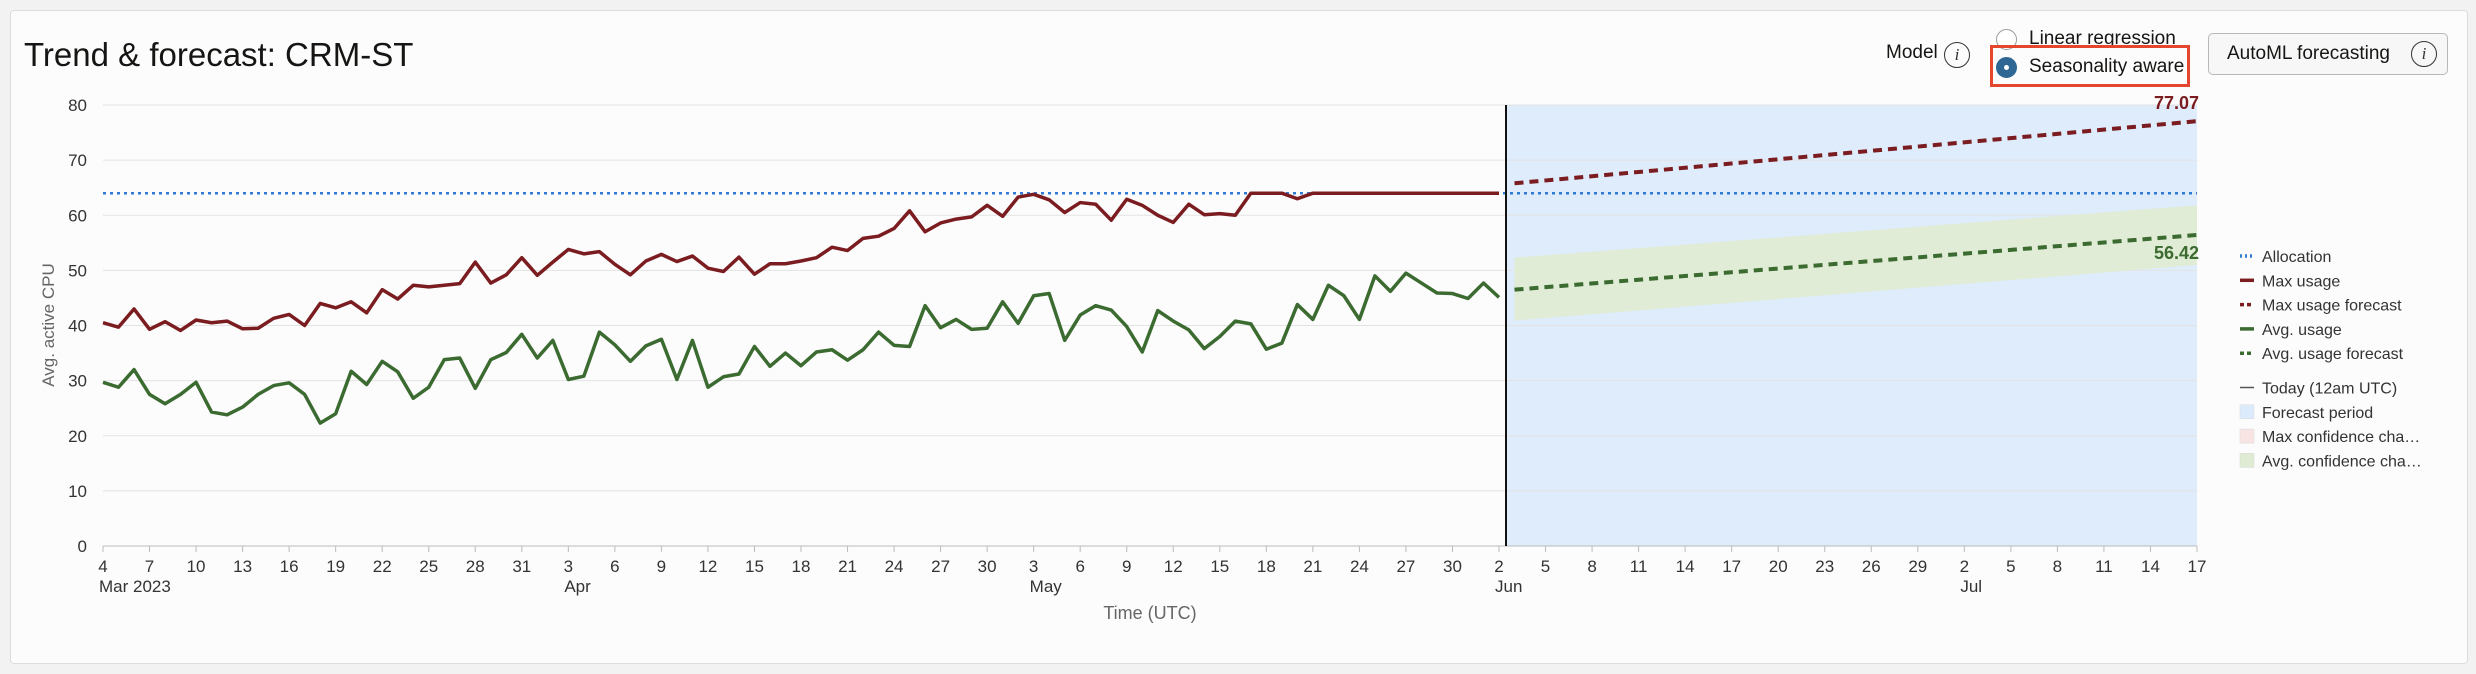 The image size is (2476, 674). Describe the element at coordinates (77, 381) in the screenshot. I see `y-tick-label: 30` at that location.